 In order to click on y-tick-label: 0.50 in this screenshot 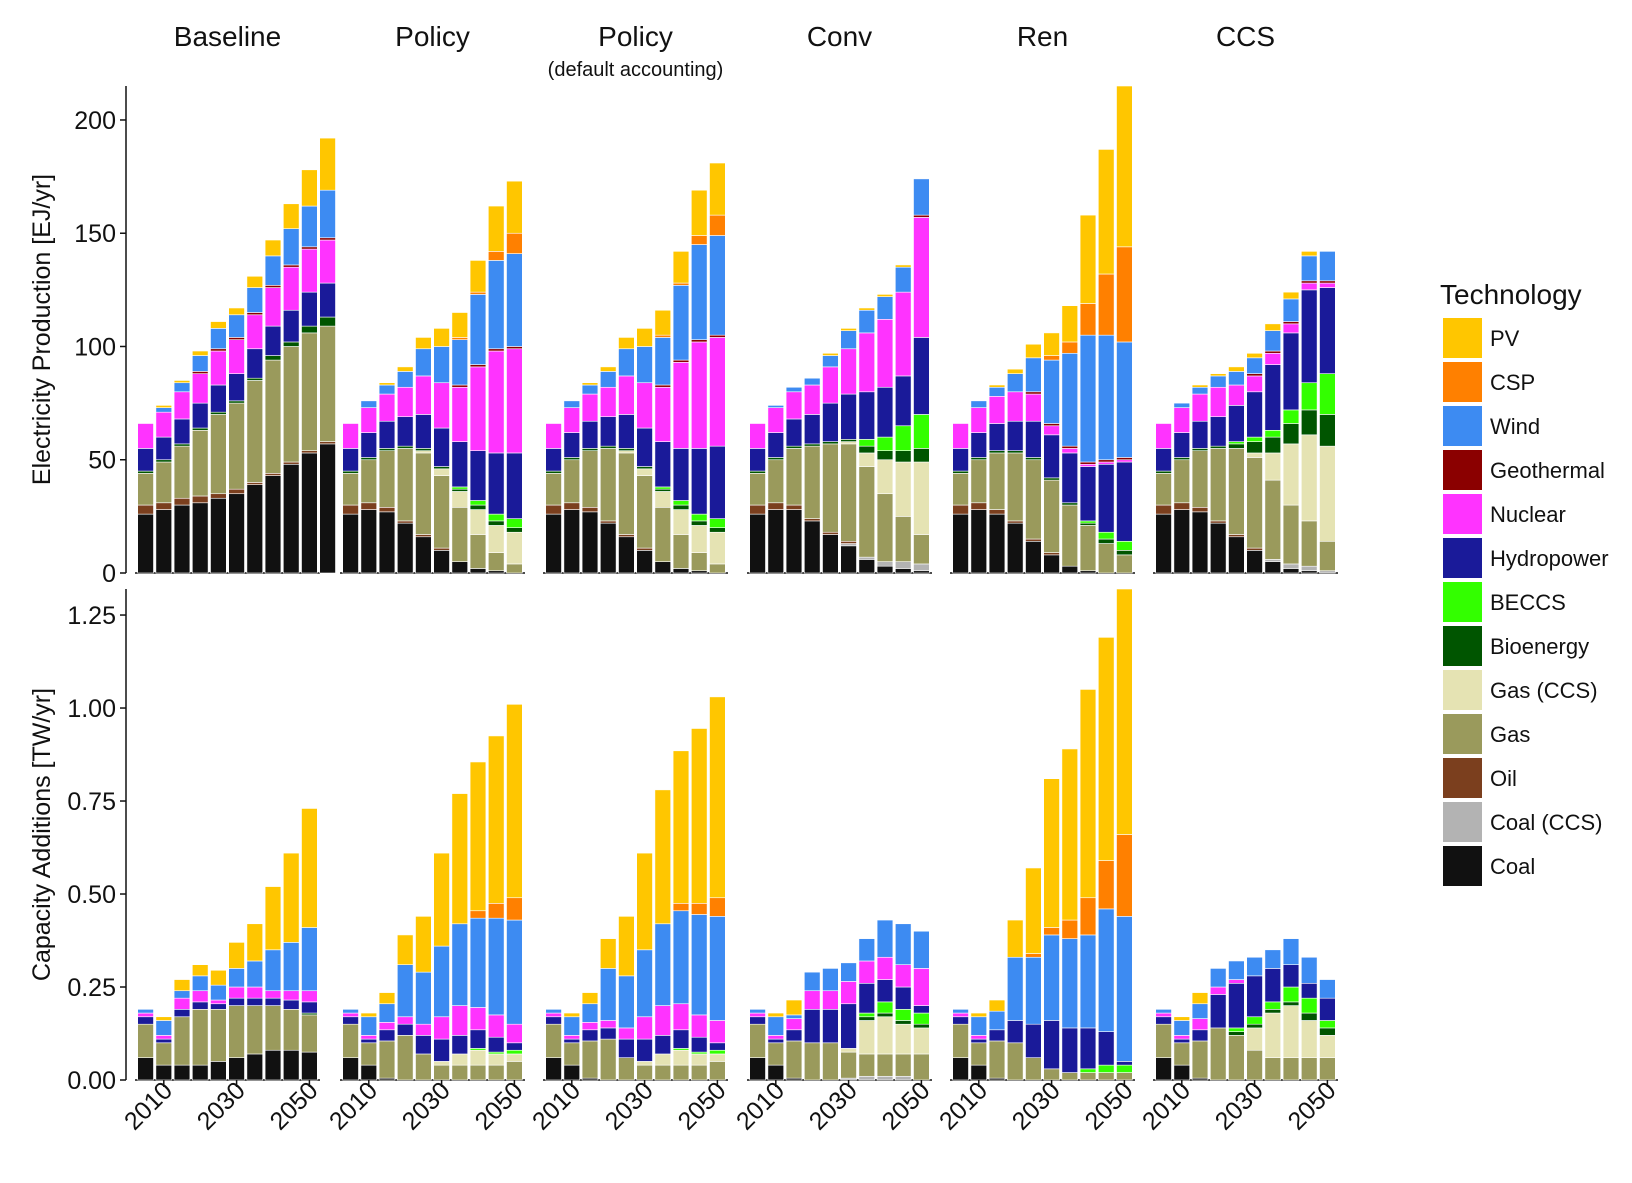, I will do `click(91, 895)`.